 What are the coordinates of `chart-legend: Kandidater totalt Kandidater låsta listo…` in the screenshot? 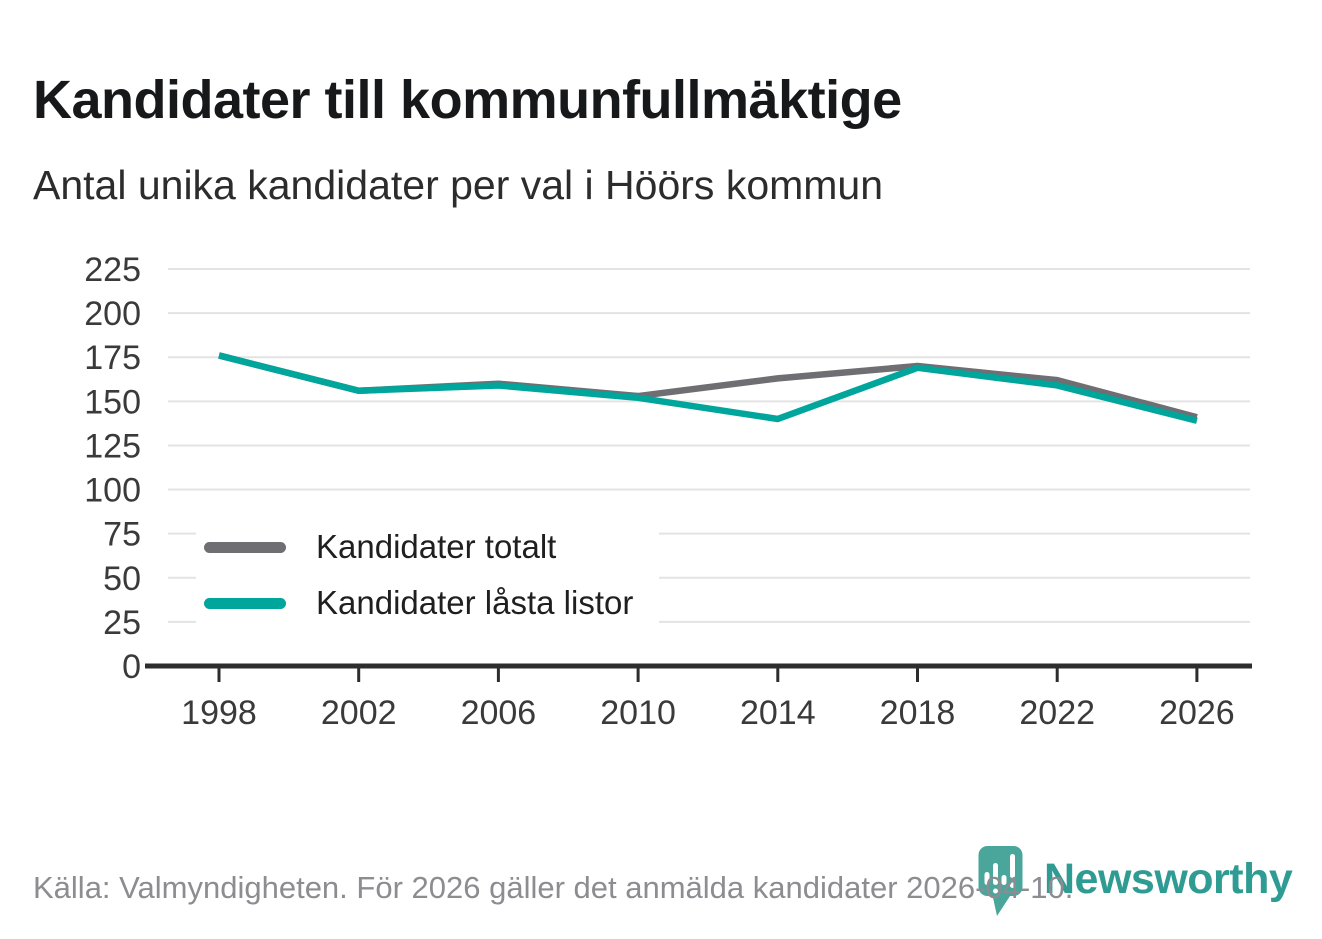 It's located at (428, 576).